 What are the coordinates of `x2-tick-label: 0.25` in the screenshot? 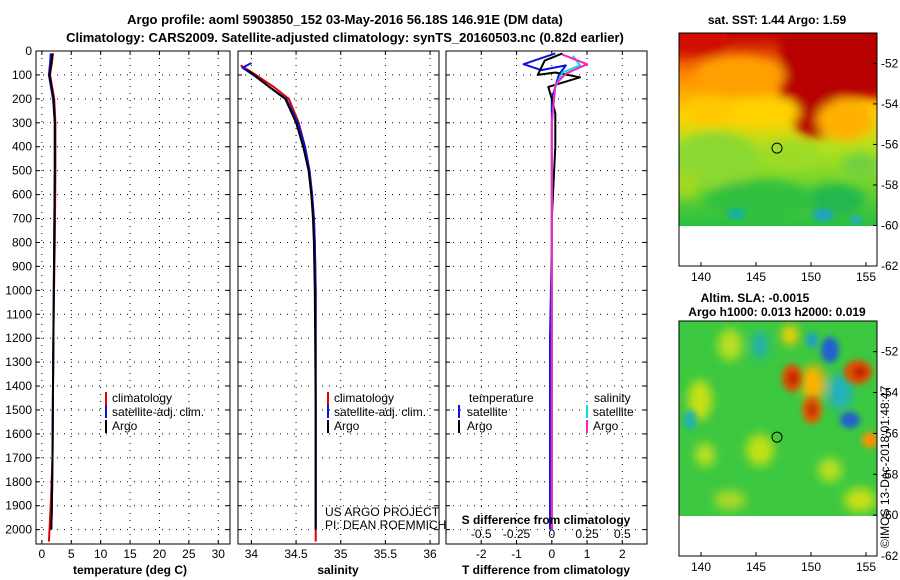 It's located at (587, 534).